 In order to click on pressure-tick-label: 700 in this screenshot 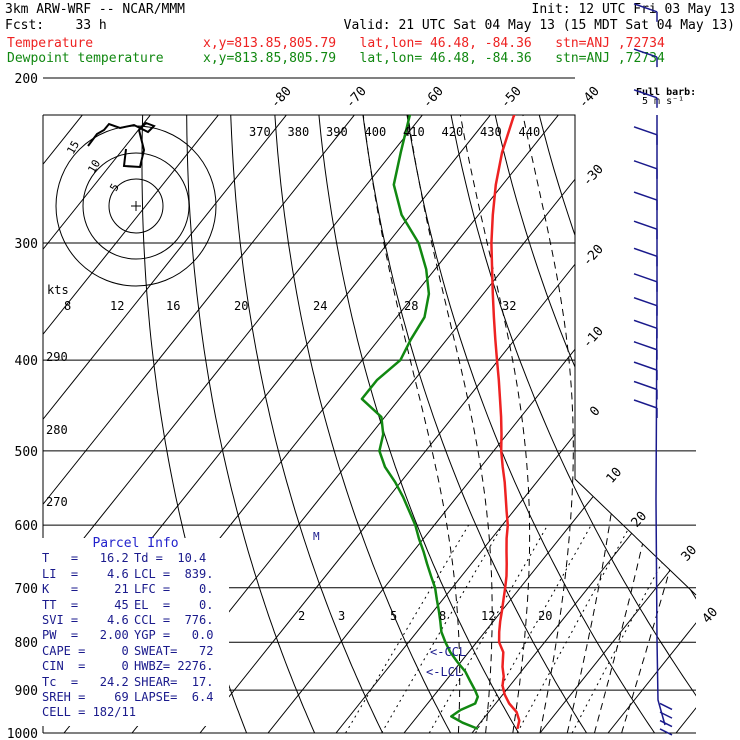, I will do `click(26, 589)`.